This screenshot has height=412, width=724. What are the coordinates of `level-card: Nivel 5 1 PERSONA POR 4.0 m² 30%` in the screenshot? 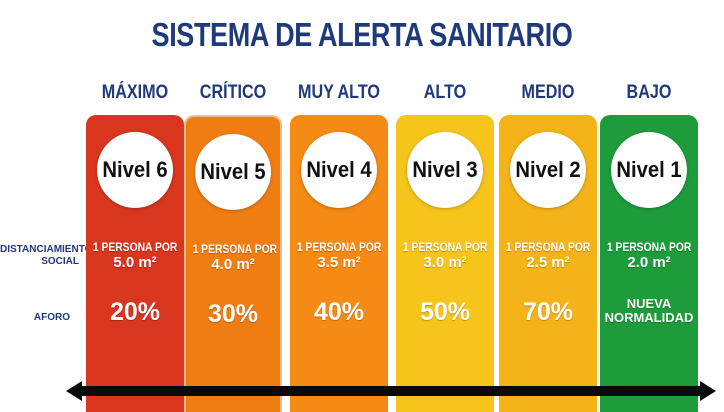 It's located at (233, 263).